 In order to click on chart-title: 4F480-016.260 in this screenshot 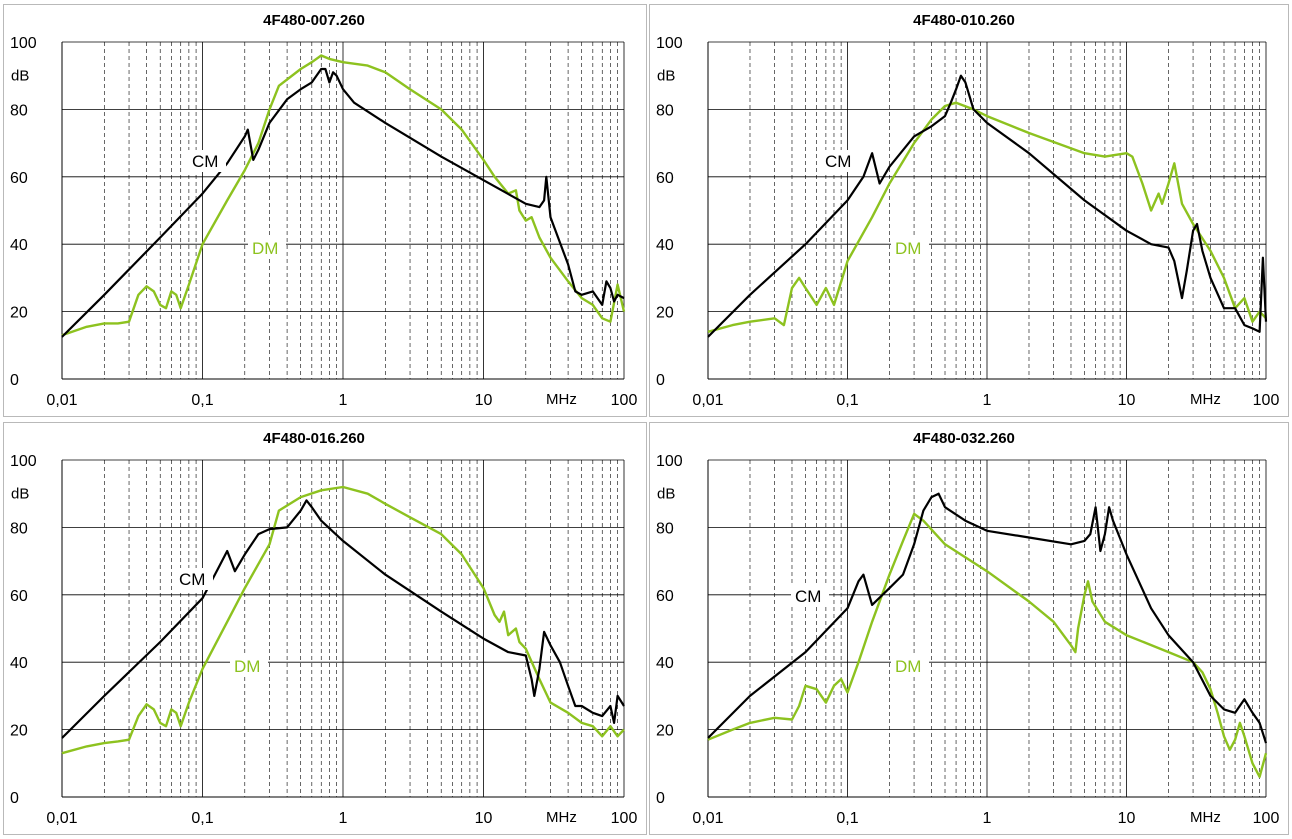, I will do `click(314, 438)`.